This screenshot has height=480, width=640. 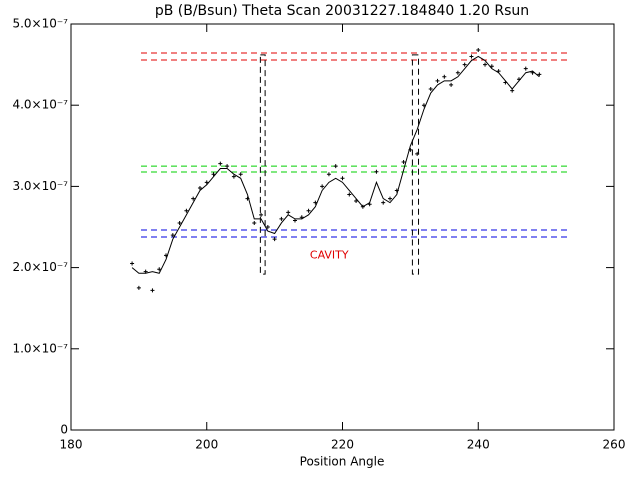 What do you see at coordinates (206, 445) in the screenshot?
I see `x-tick-label: 200` at bounding box center [206, 445].